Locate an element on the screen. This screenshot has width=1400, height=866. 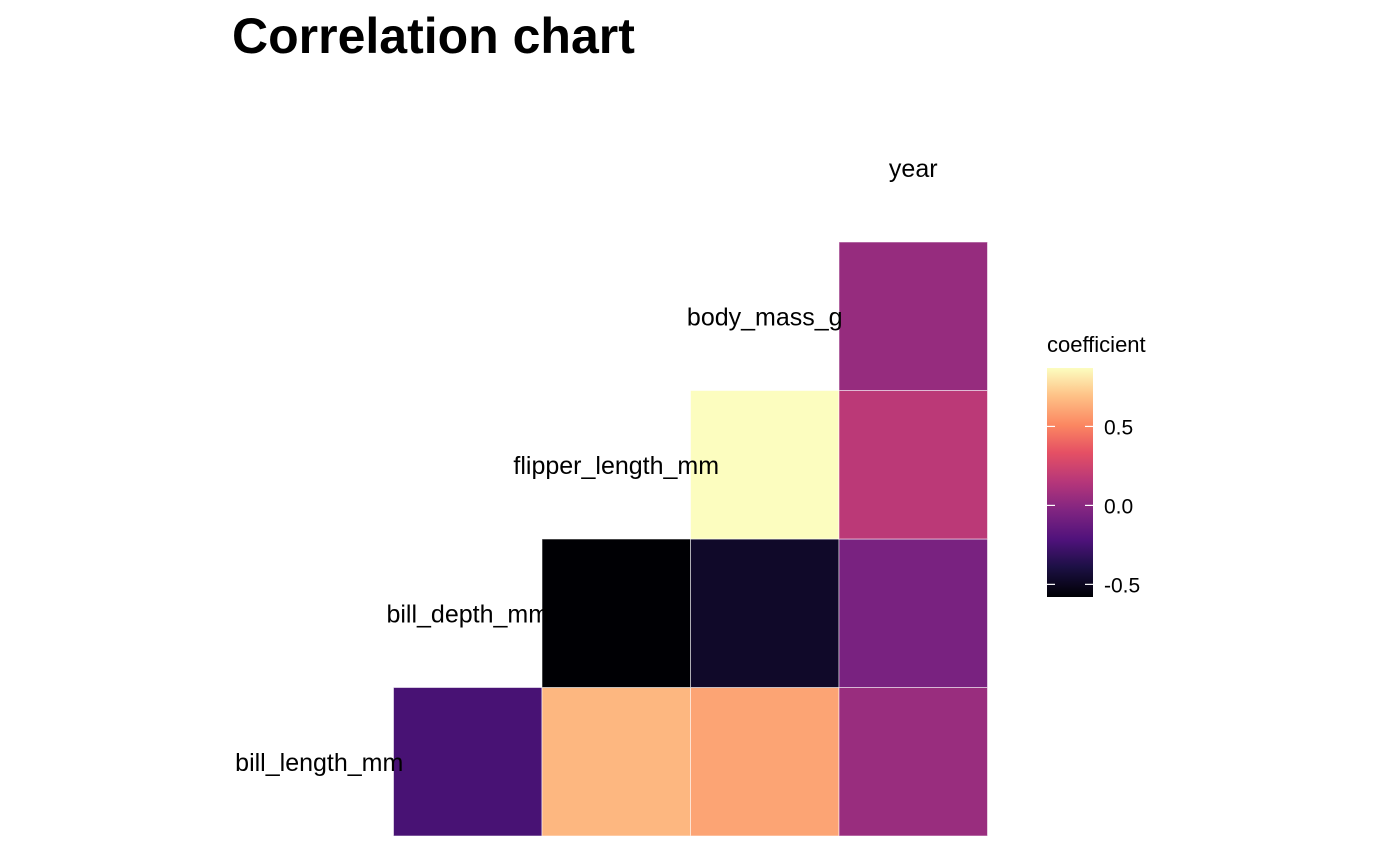
variable-label-body_mass_g: body_mass_g is located at coordinates (765, 317).